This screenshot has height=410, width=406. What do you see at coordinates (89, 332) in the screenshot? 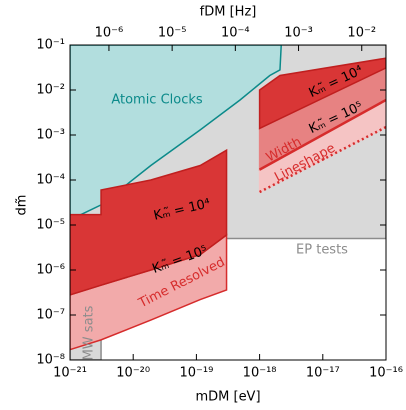
I see `region-label: MW sats` at bounding box center [89, 332].